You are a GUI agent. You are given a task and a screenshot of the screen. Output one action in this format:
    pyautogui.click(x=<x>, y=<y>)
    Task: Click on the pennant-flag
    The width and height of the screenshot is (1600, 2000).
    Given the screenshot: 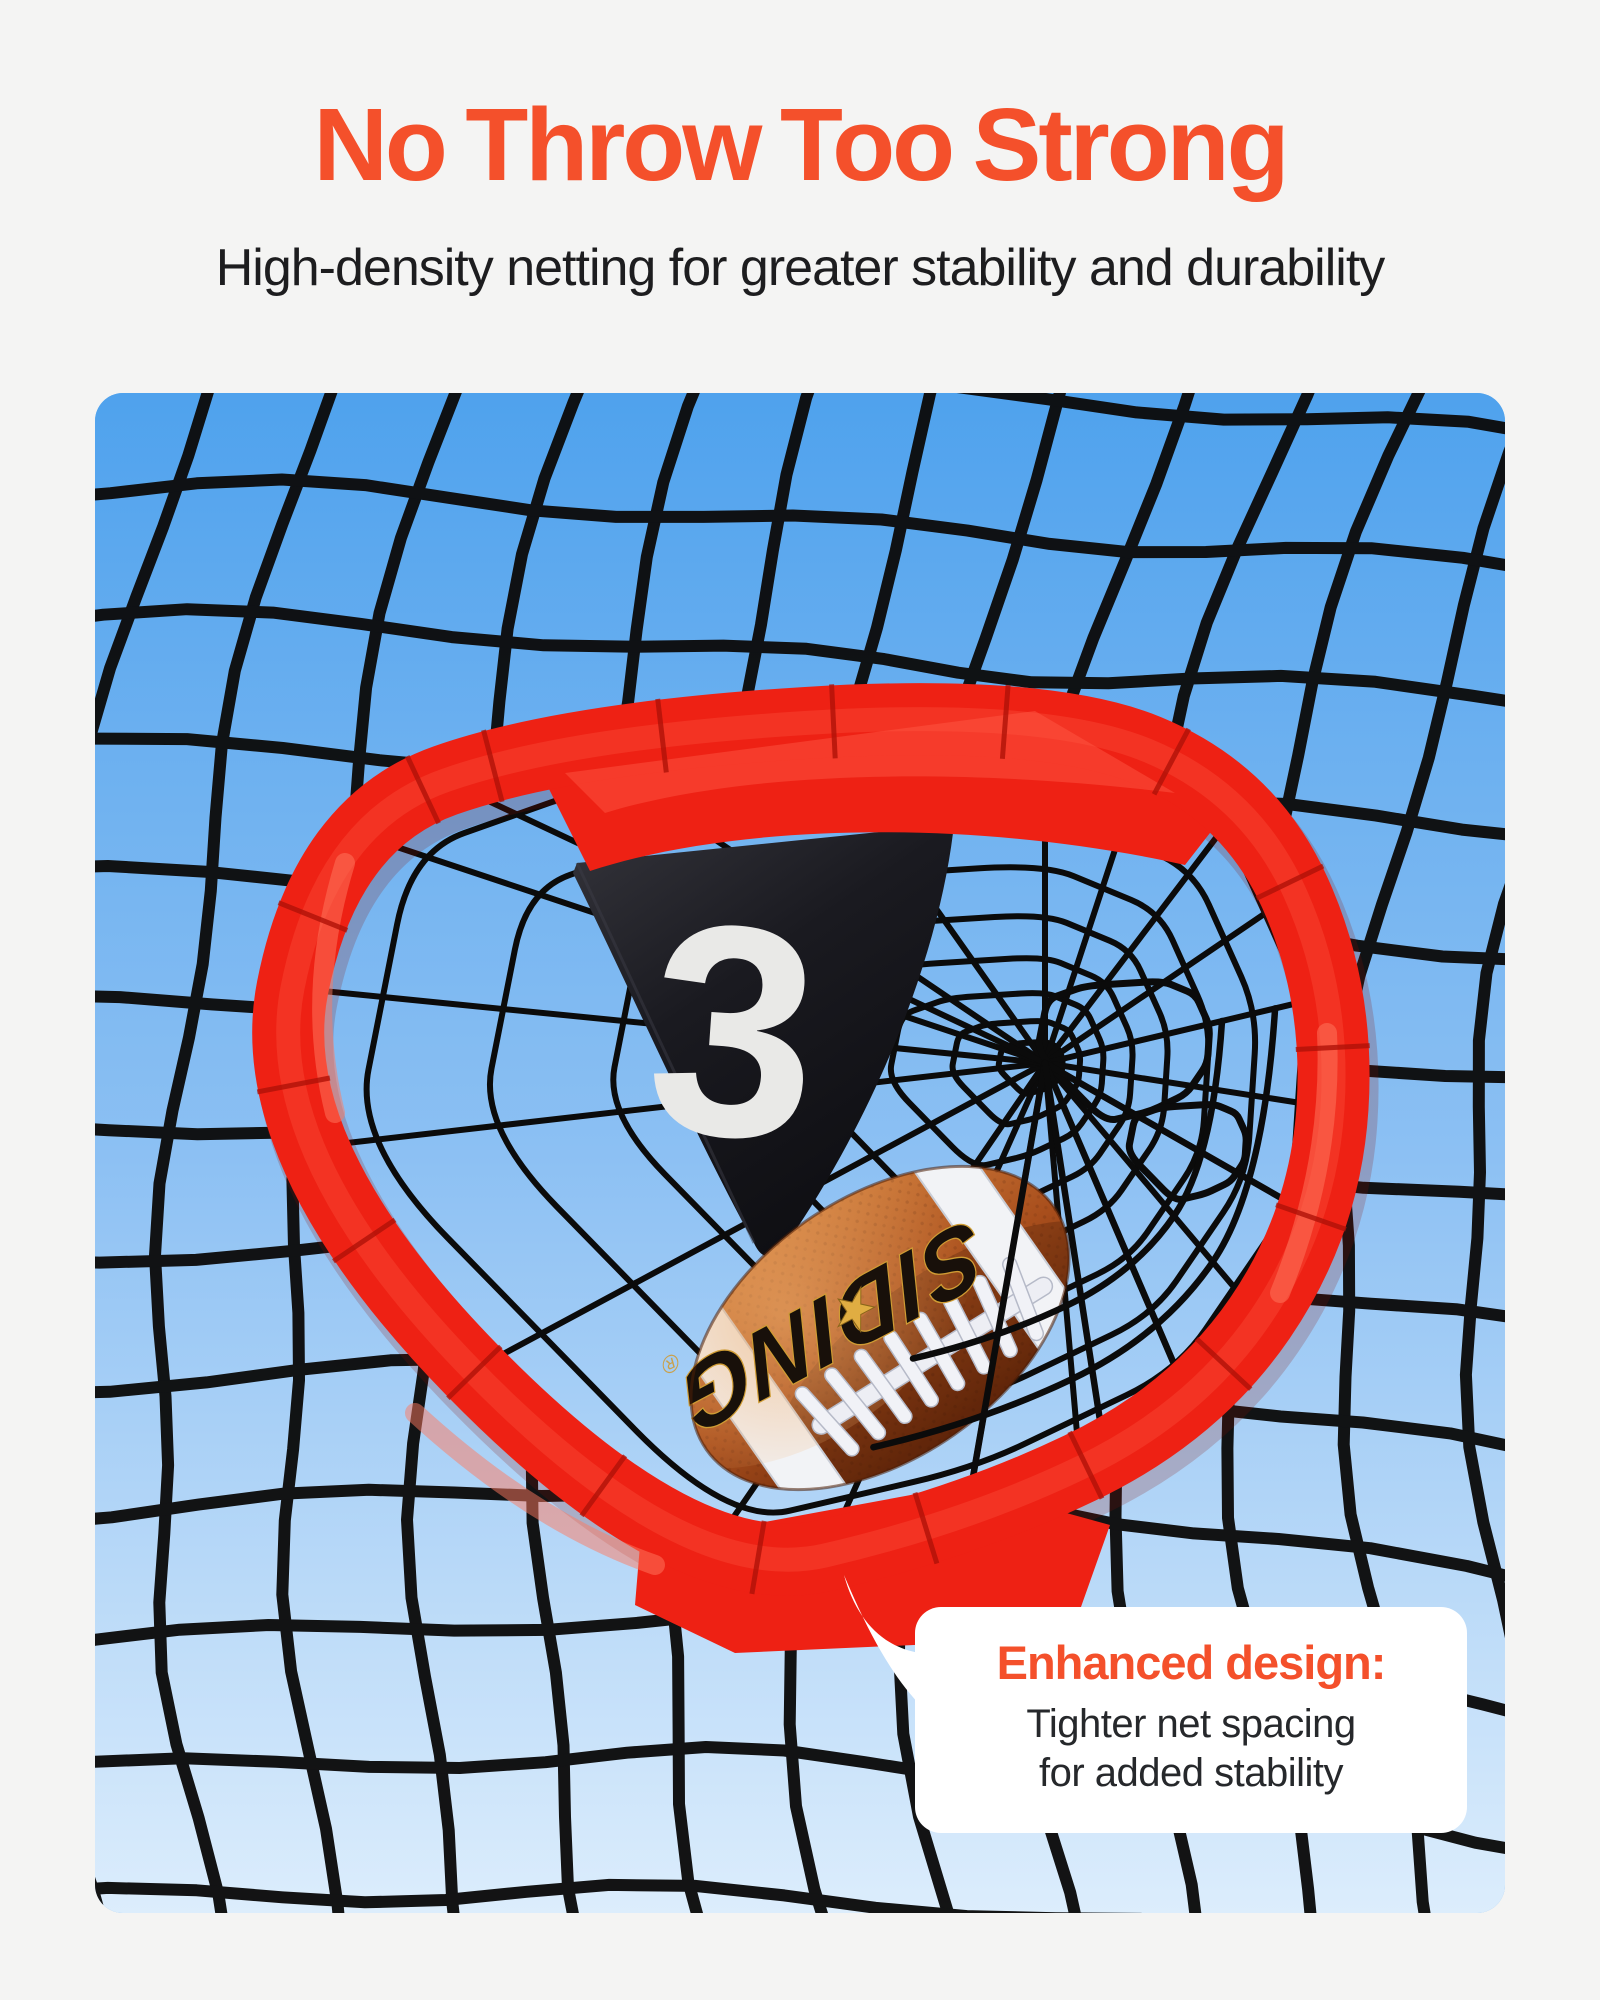 What is the action you would take?
    pyautogui.click(x=763, y=1041)
    